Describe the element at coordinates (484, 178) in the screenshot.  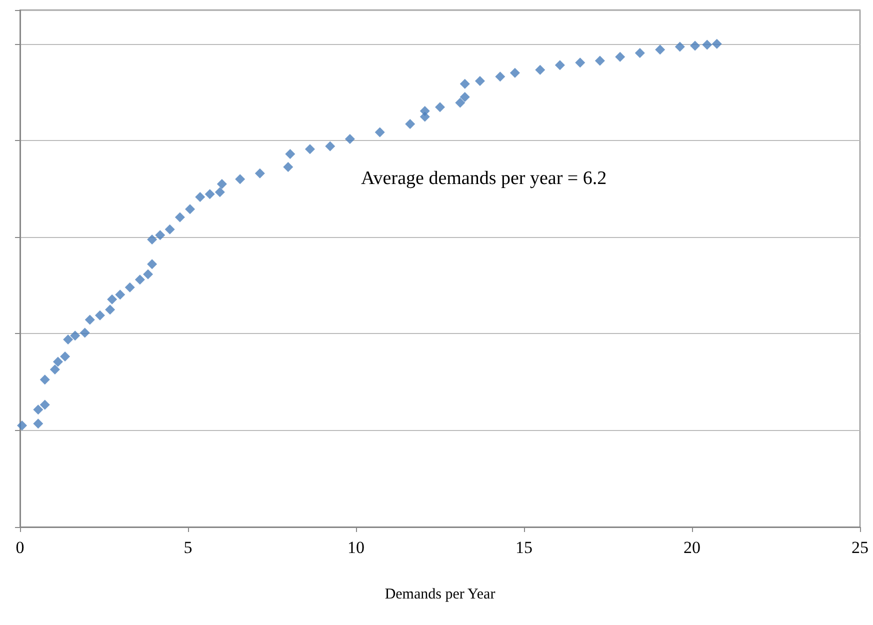
I see `annotation: Average demands per year = 6.2` at that location.